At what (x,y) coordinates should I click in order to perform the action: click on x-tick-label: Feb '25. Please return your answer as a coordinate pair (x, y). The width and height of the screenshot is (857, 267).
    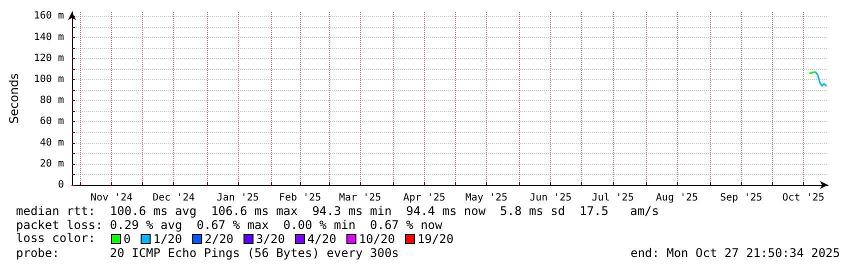
    Looking at the image, I should click on (300, 198).